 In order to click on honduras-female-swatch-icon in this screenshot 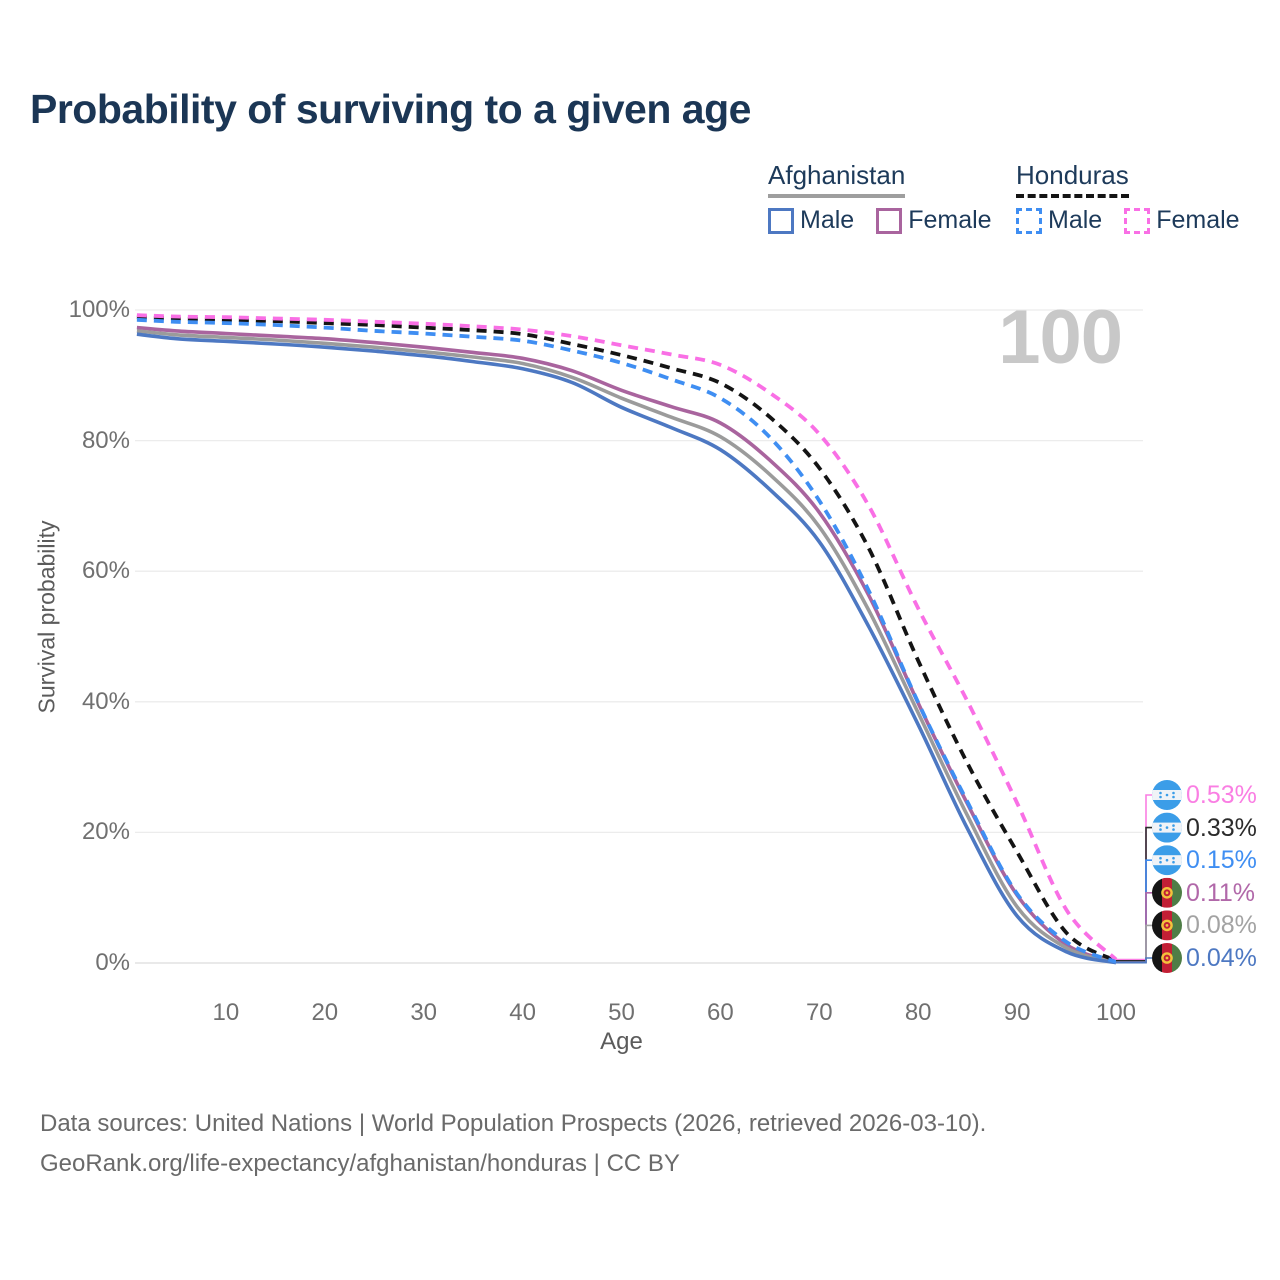, I will do `click(1137, 220)`.